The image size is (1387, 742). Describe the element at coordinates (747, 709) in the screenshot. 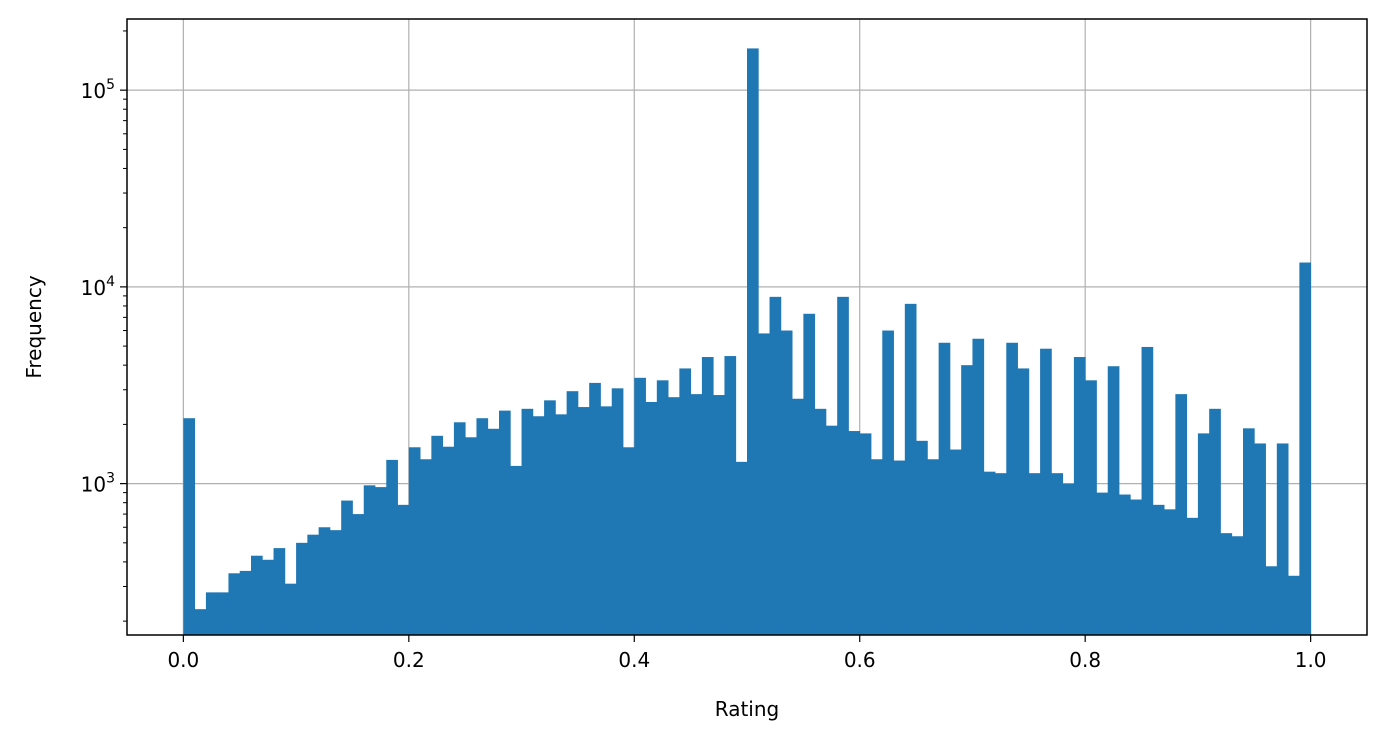

I see `x-axis-label: Rating` at that location.